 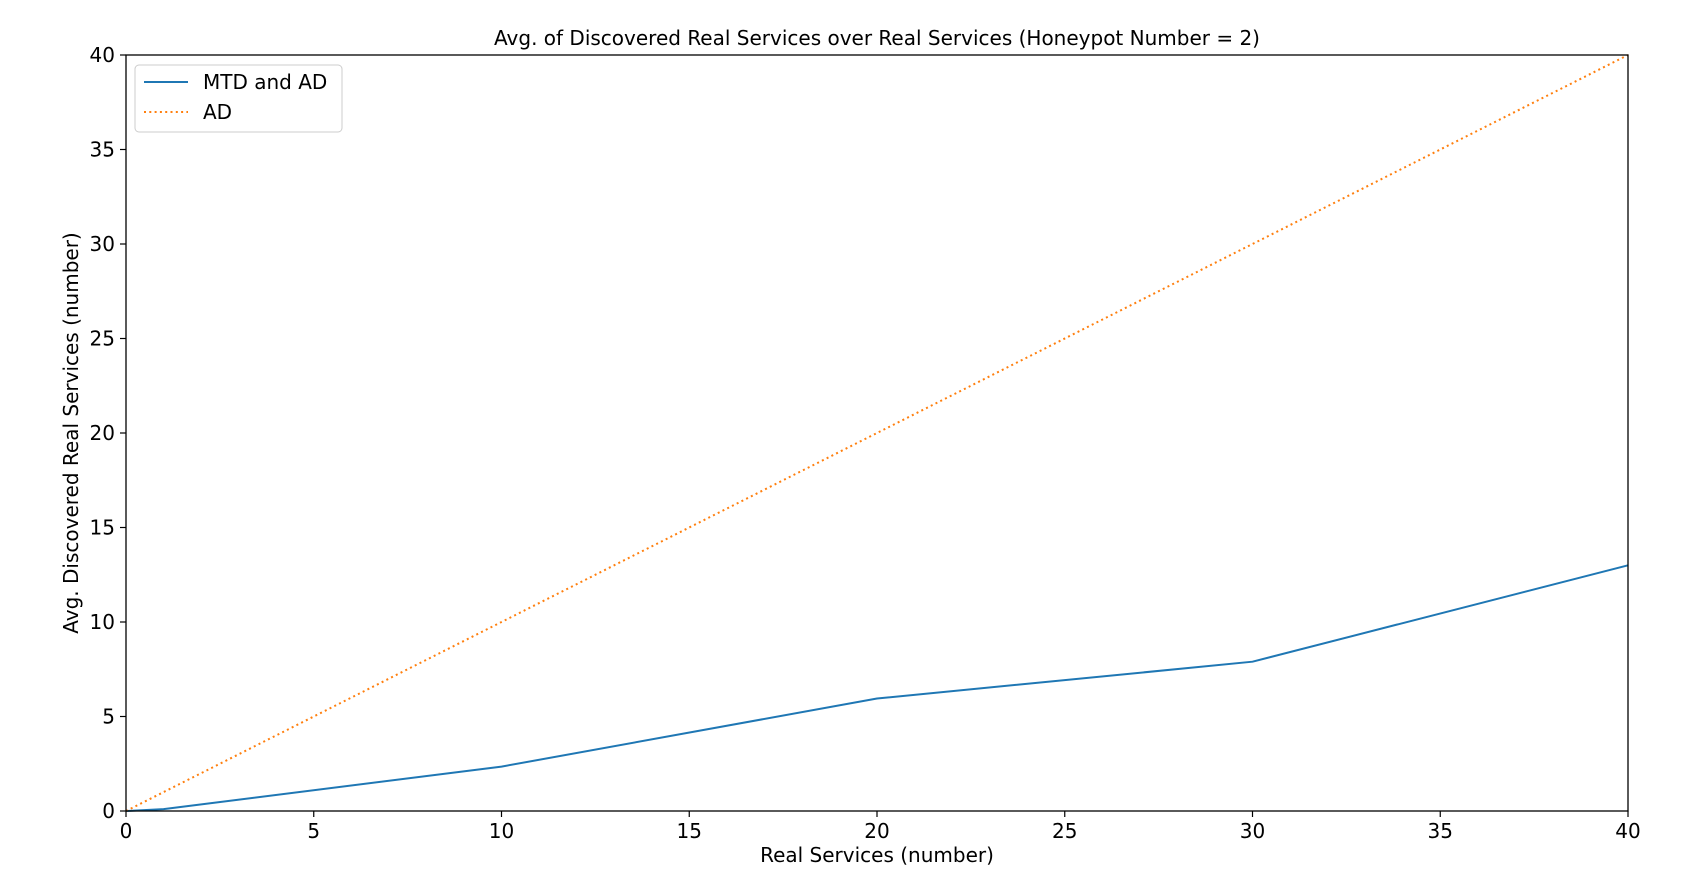 What do you see at coordinates (689, 831) in the screenshot?
I see `x-tick-label: 15` at bounding box center [689, 831].